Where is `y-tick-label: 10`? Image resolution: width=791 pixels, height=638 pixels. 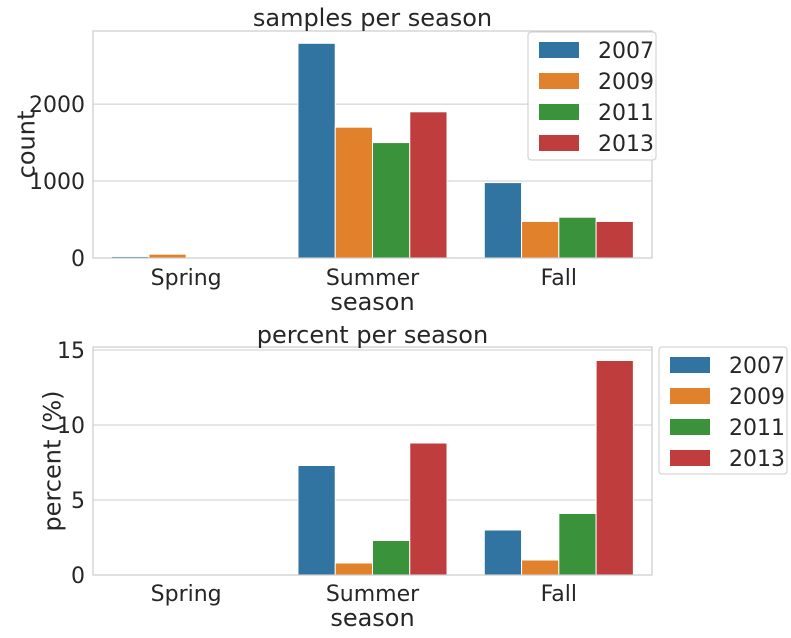 y-tick-label: 10 is located at coordinates (71, 426).